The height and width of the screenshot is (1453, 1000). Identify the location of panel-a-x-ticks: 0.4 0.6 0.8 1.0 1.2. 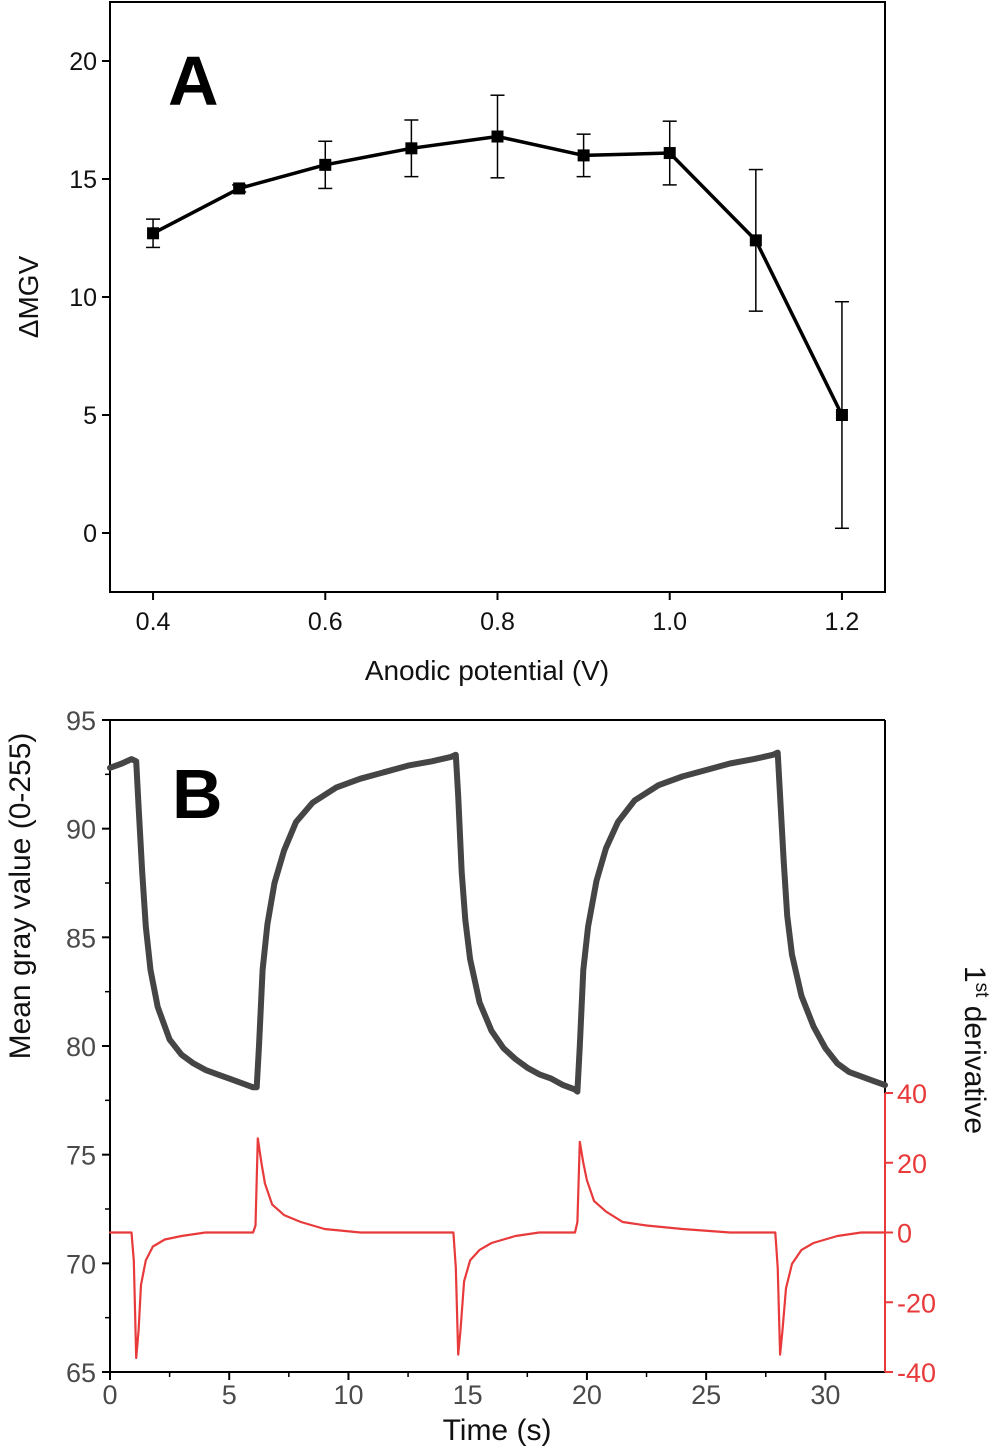
(498, 614).